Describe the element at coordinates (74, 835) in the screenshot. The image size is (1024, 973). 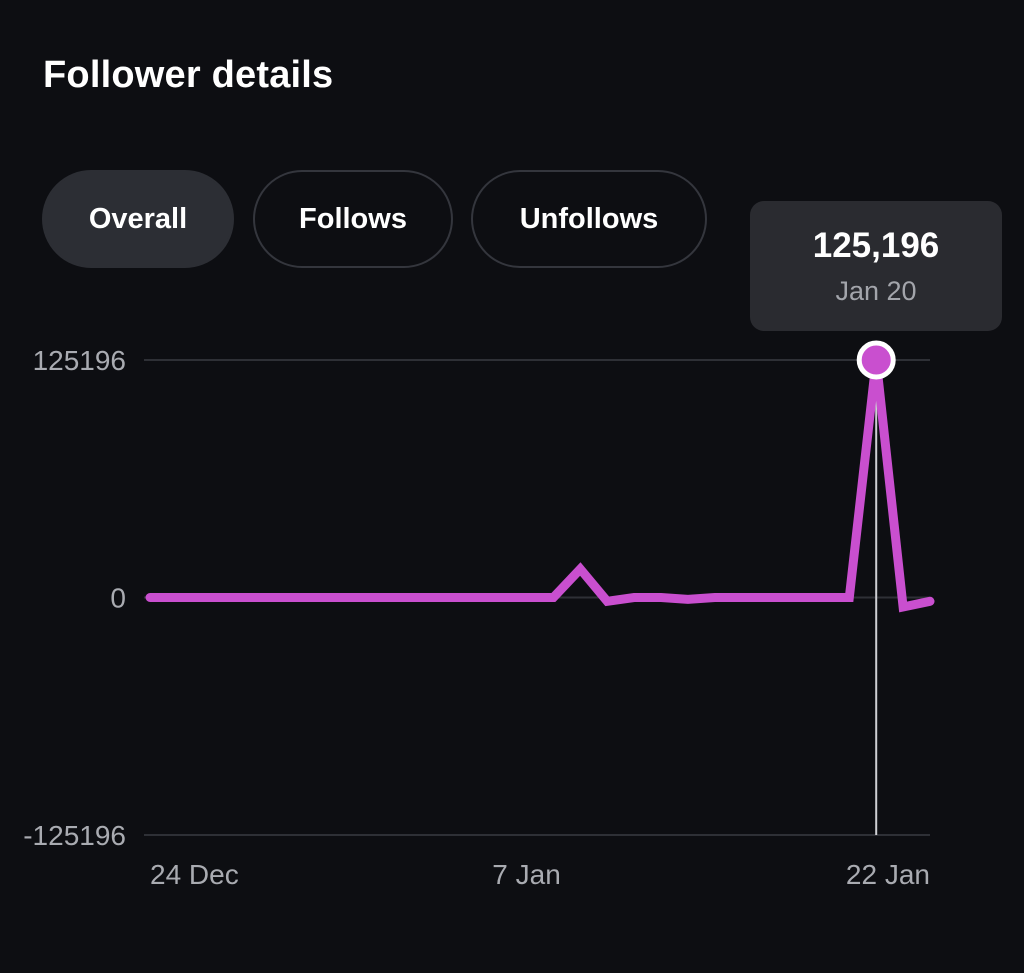
I see `y-tick-label: -125196` at that location.